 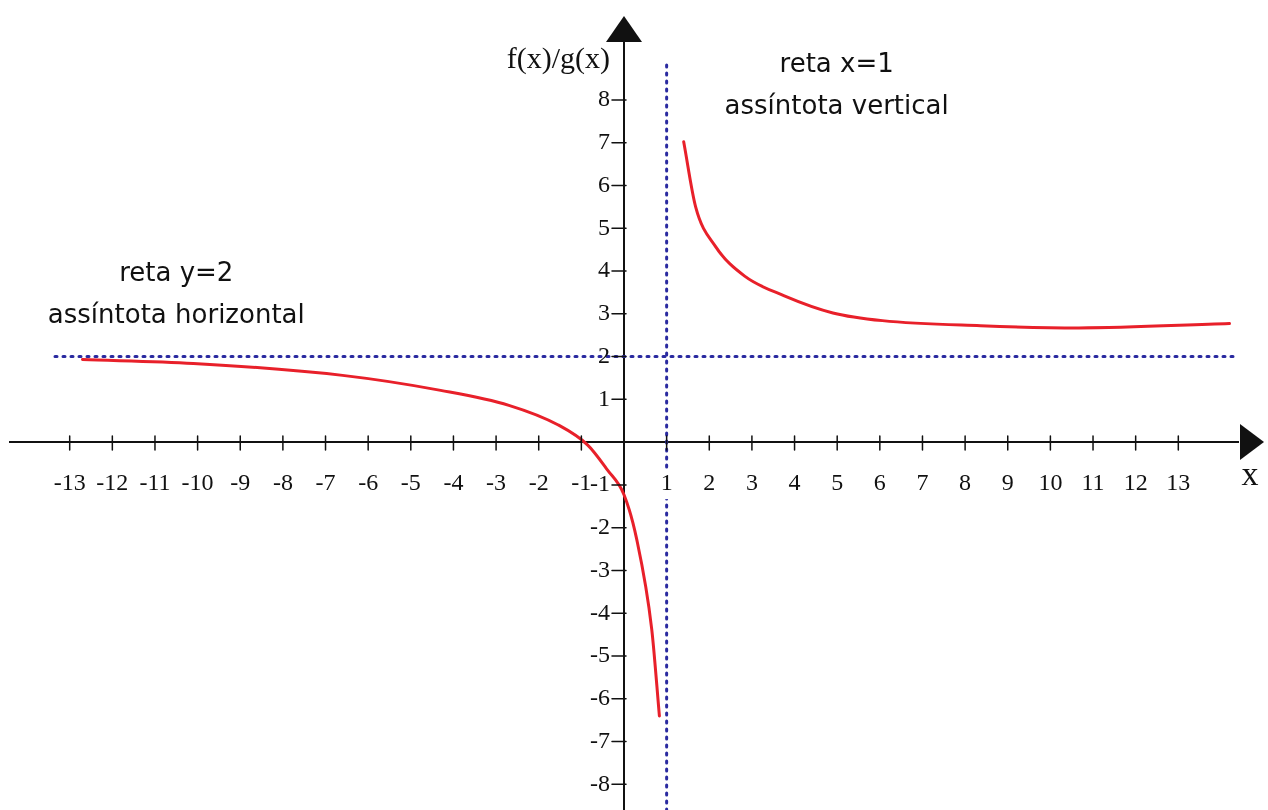 What do you see at coordinates (1135, 482) in the screenshot?
I see `x-tick-label: 12` at bounding box center [1135, 482].